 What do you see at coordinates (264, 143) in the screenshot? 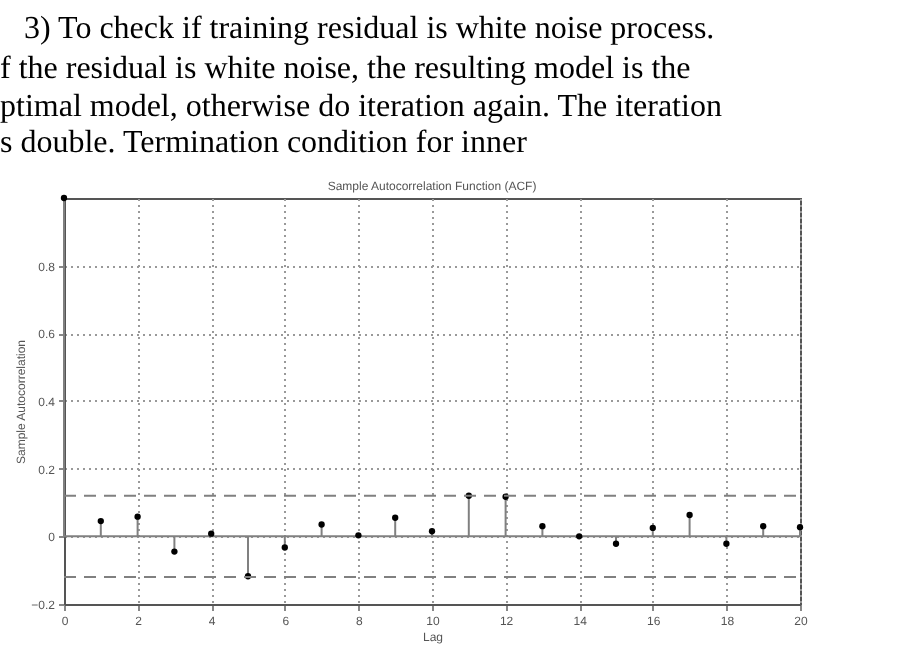
I see `text: s double. Termination condition for inner` at bounding box center [264, 143].